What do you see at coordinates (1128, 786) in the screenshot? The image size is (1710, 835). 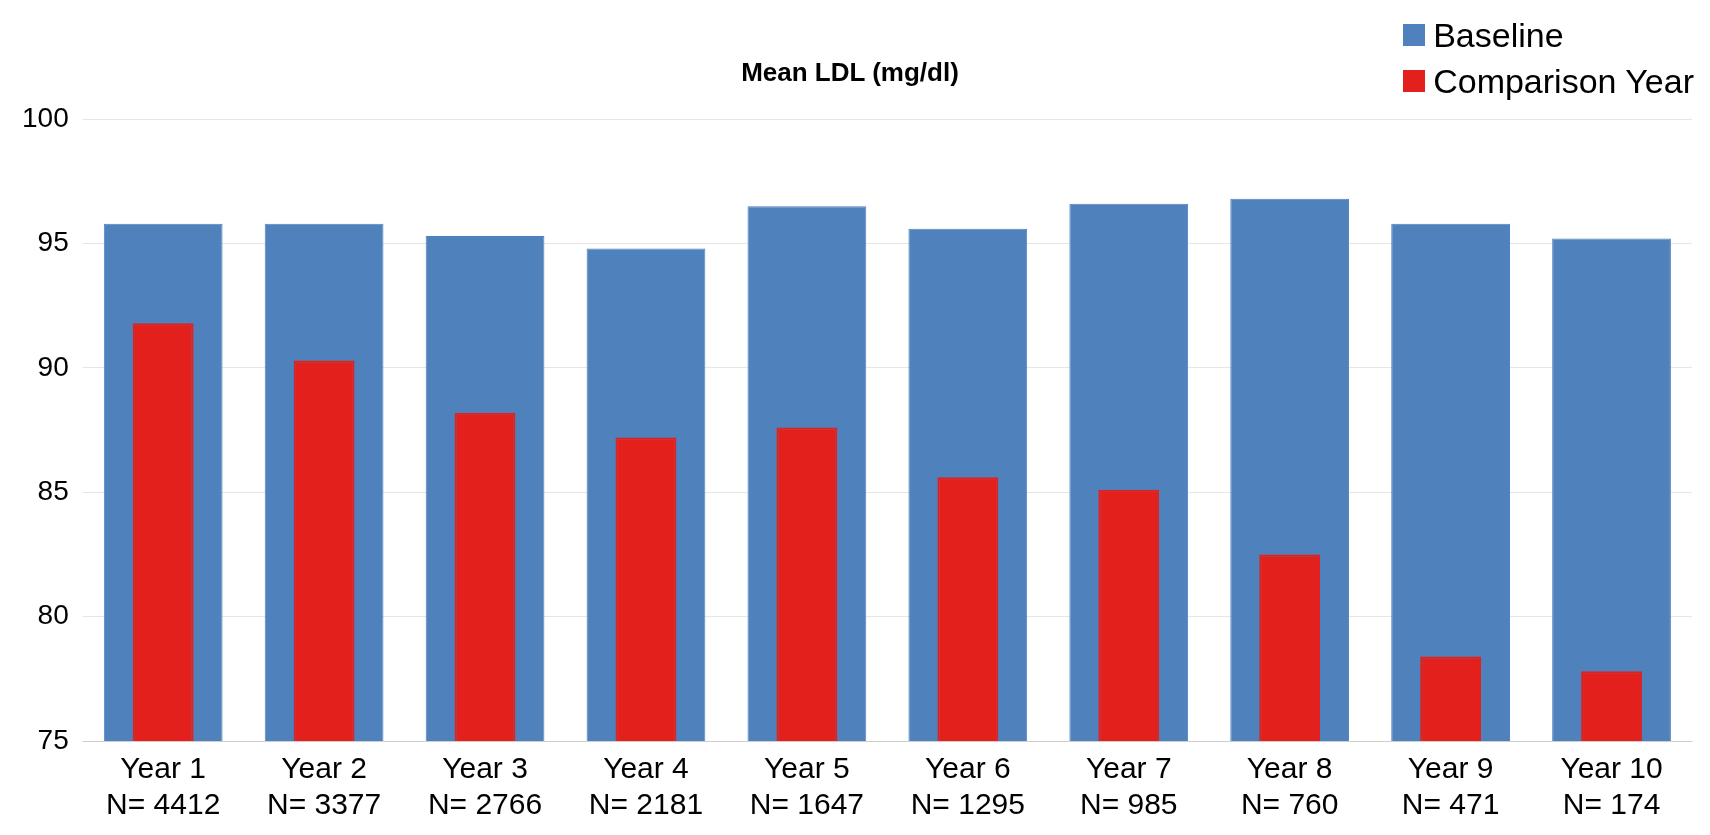 I see `x-tick-label: Year 7 N= 985` at bounding box center [1128, 786].